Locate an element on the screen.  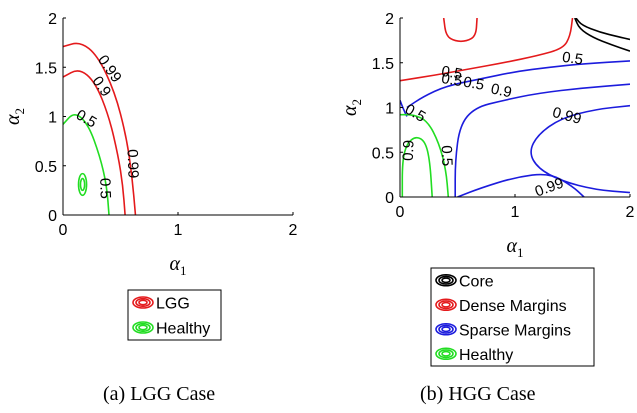
contour-layer is located at coordinates (100, 128).